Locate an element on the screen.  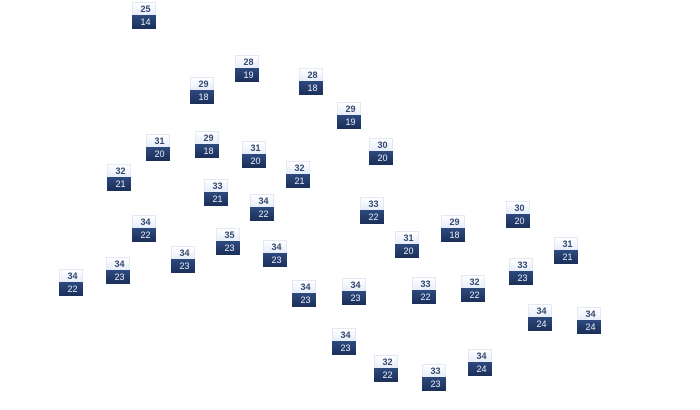
temperature-marker: 25 14 is located at coordinates (144, 16).